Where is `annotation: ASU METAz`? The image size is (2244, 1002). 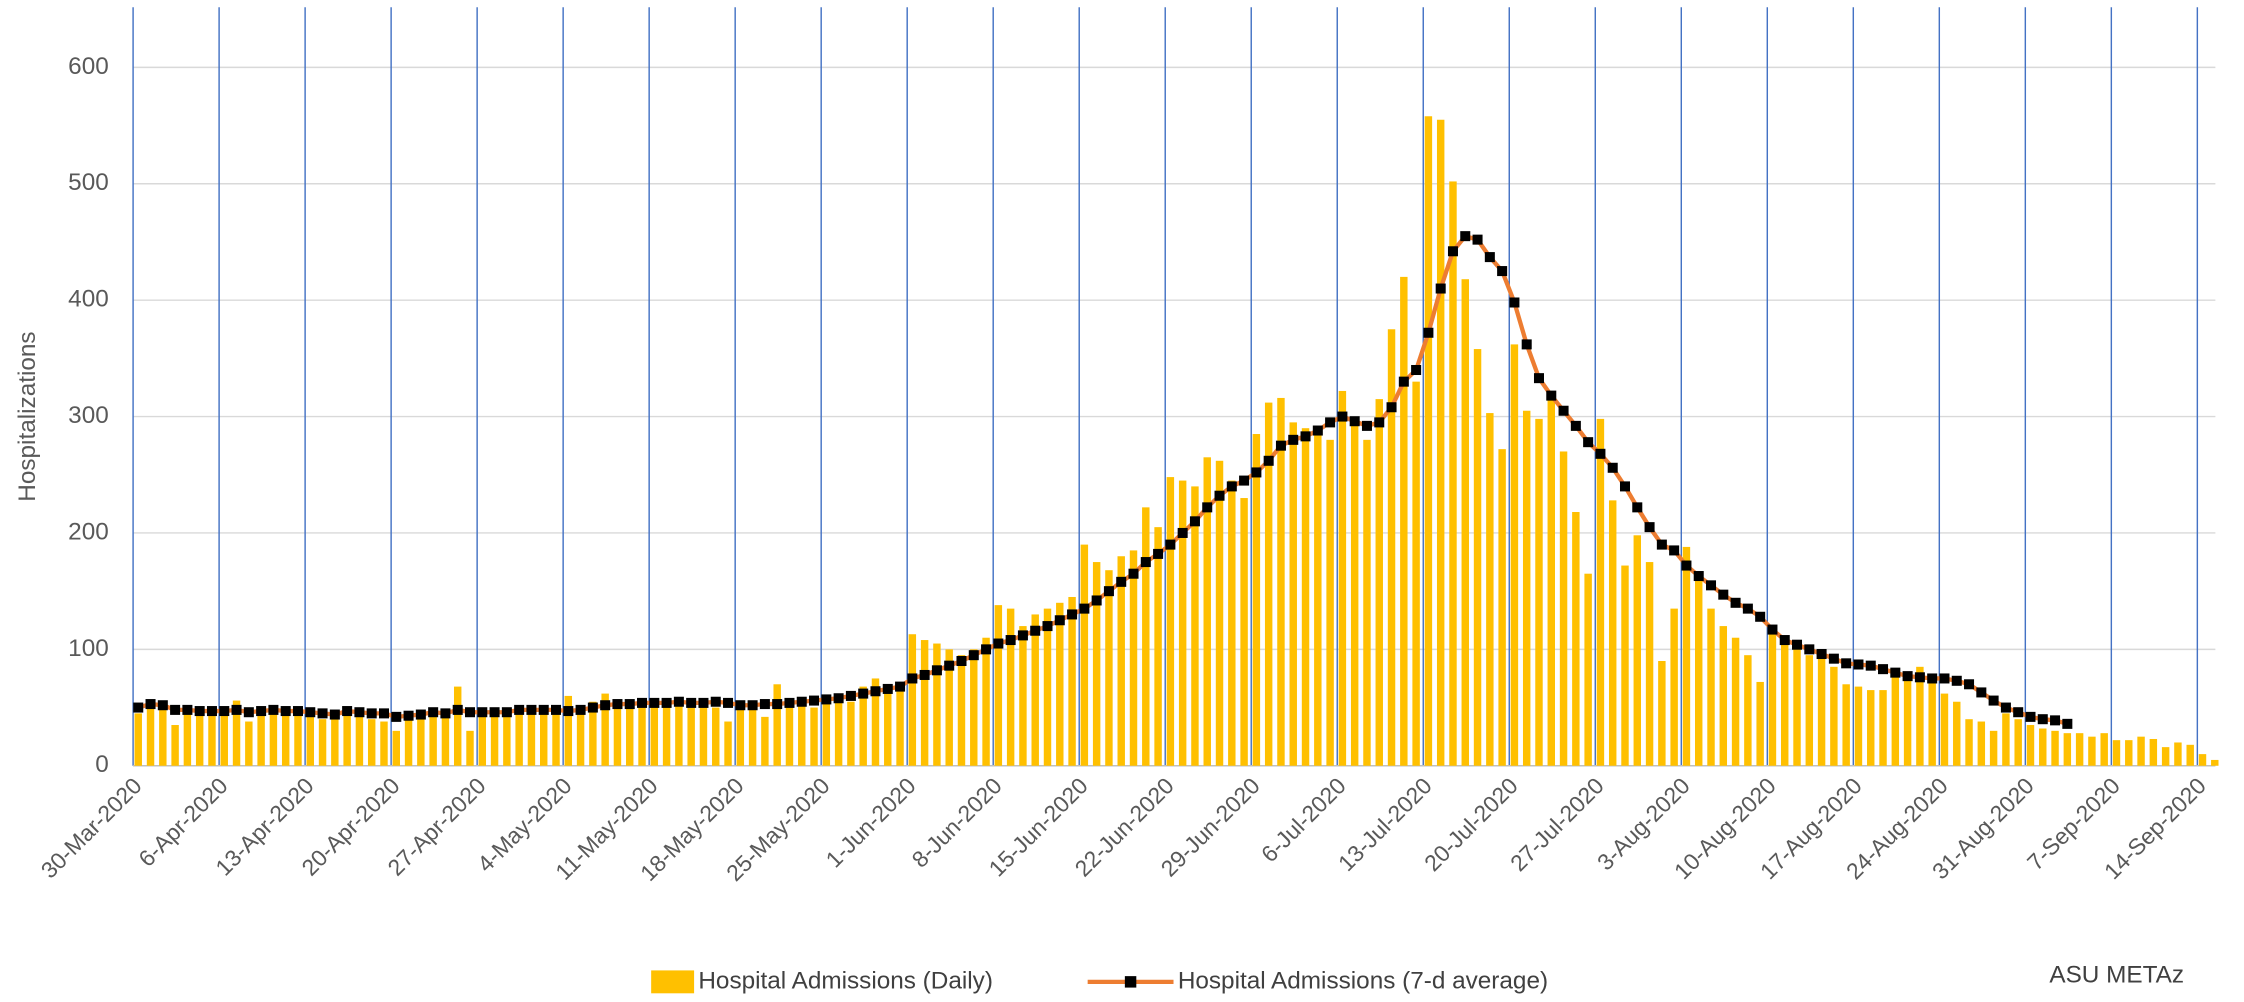 annotation: ASU METAz is located at coordinates (2116, 975).